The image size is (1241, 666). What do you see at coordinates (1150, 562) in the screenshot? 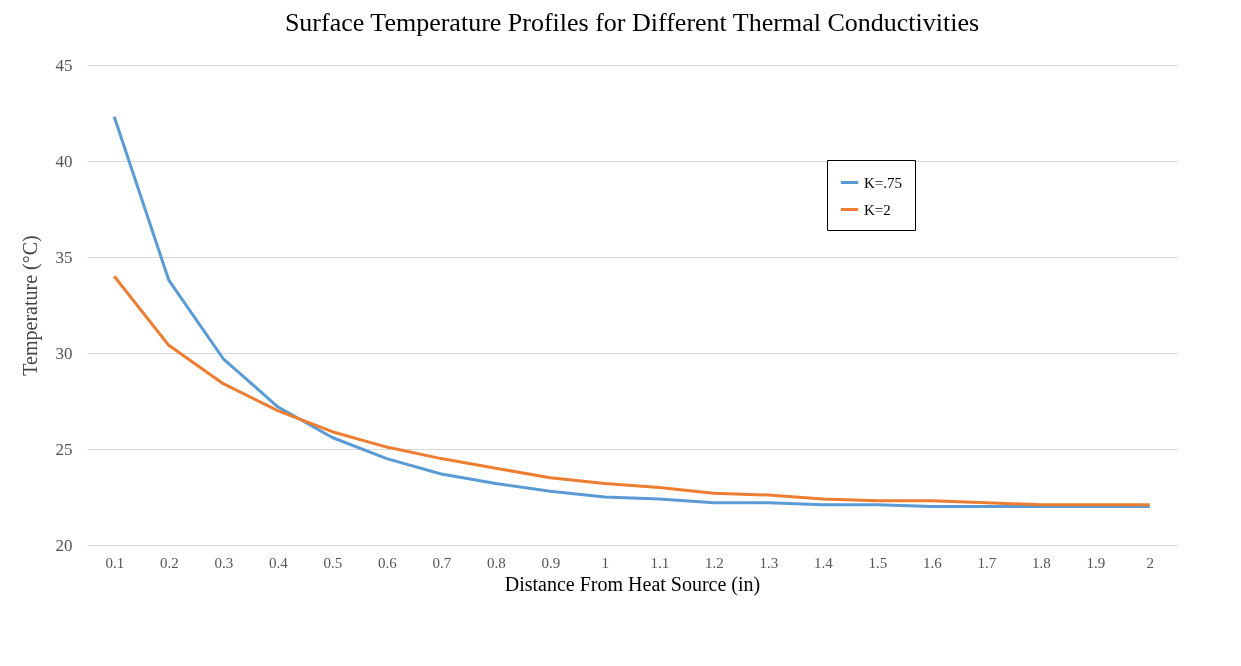
I see `x-tick-label: 2` at bounding box center [1150, 562].